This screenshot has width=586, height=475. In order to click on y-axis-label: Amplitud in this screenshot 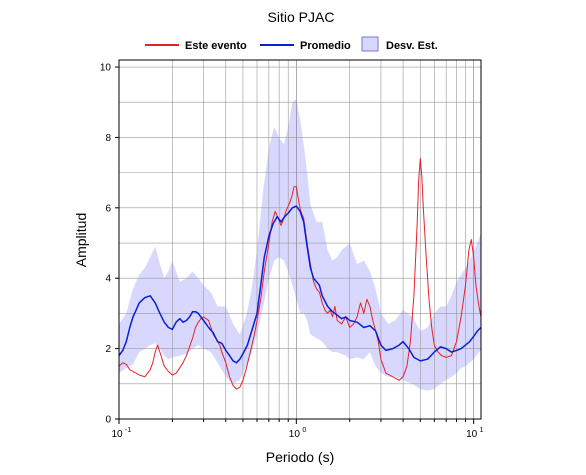, I will do `click(81, 240)`.